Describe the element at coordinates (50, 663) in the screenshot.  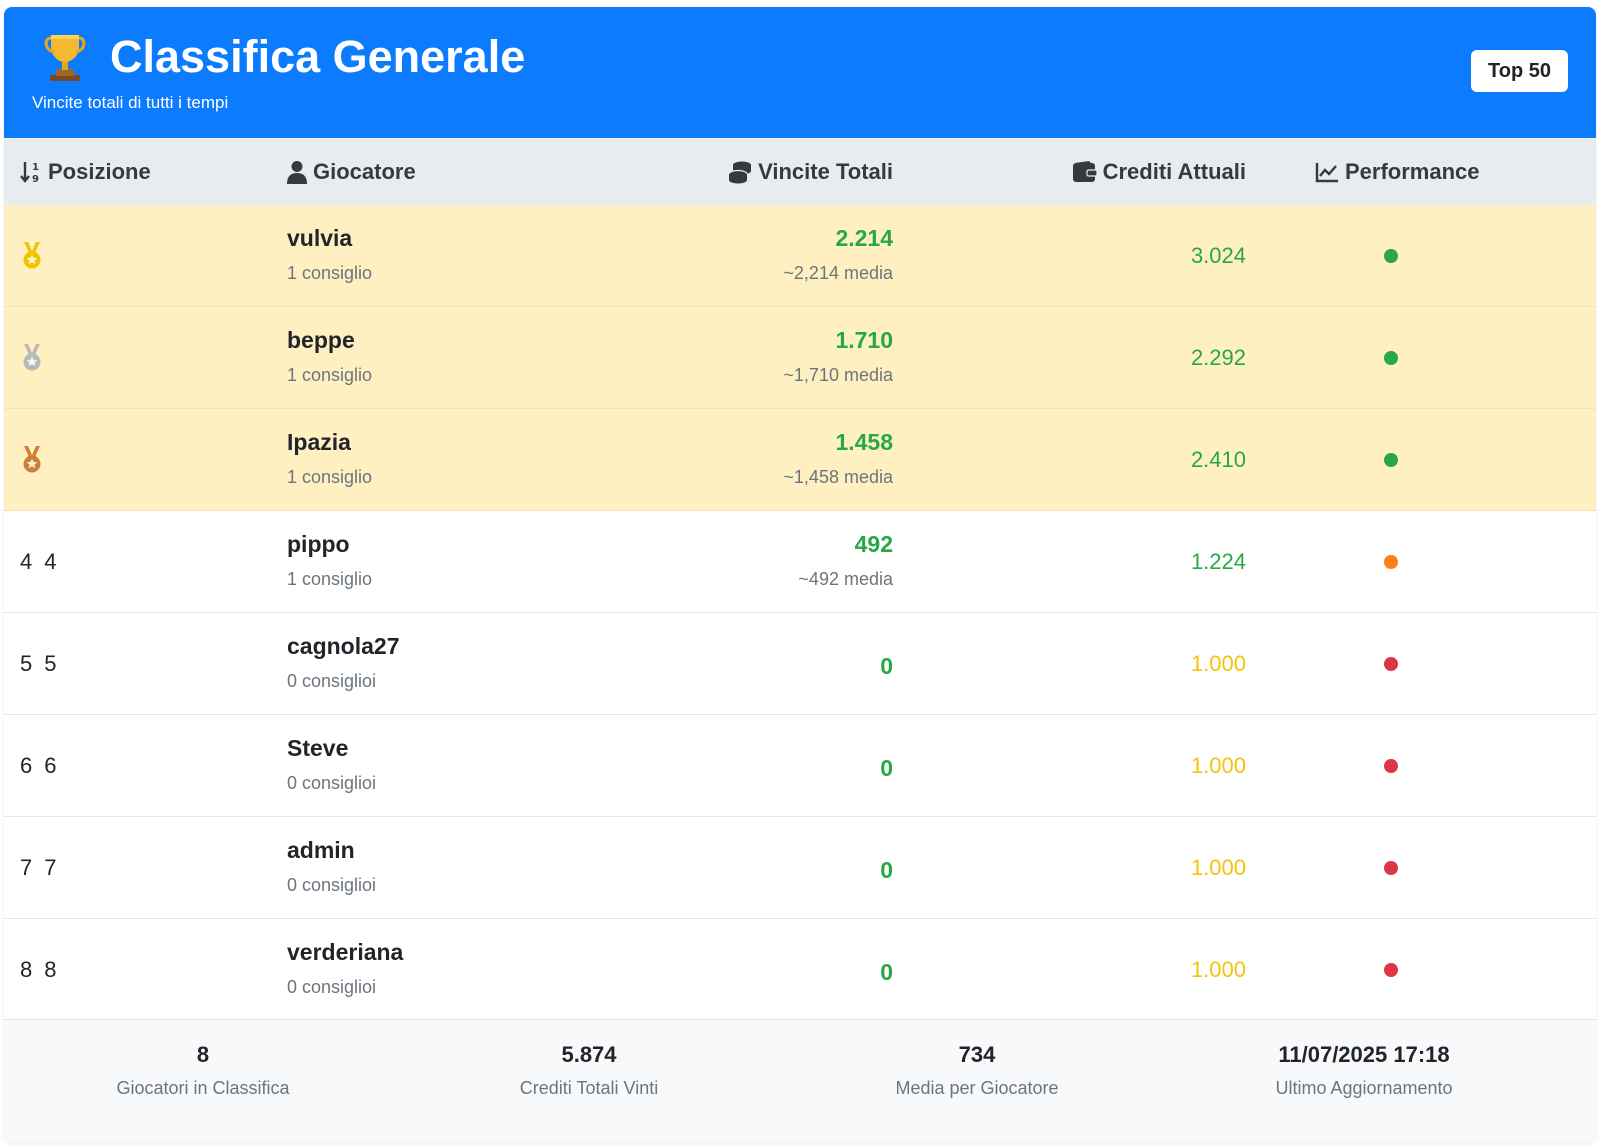
I see `rank-number-secondary: 5` at that location.